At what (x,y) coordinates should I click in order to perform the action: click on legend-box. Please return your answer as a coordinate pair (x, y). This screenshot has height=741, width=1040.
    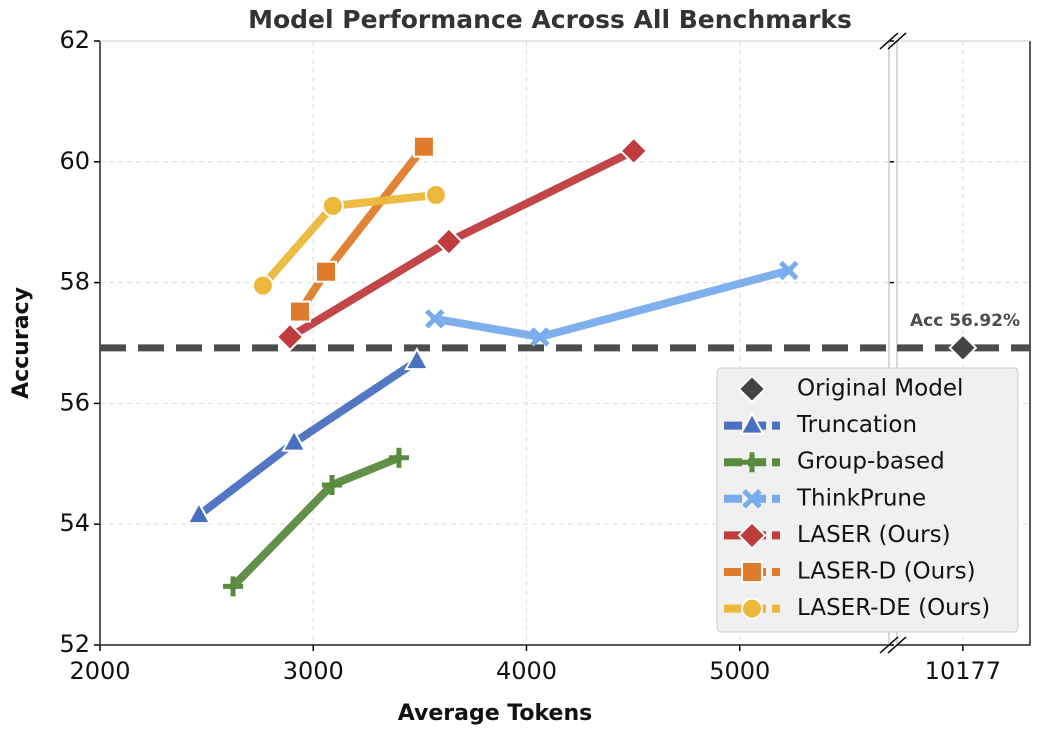
    Looking at the image, I should click on (867, 500).